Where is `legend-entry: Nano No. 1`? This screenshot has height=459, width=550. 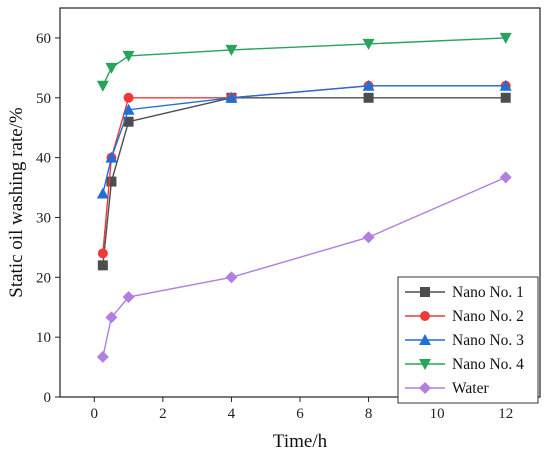 legend-entry: Nano No. 1 is located at coordinates (464, 292).